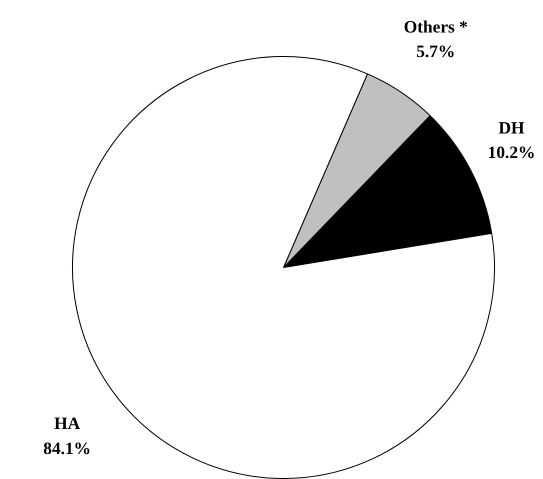 The image size is (543, 479). I want to click on slice-label: DH, so click(512, 128).